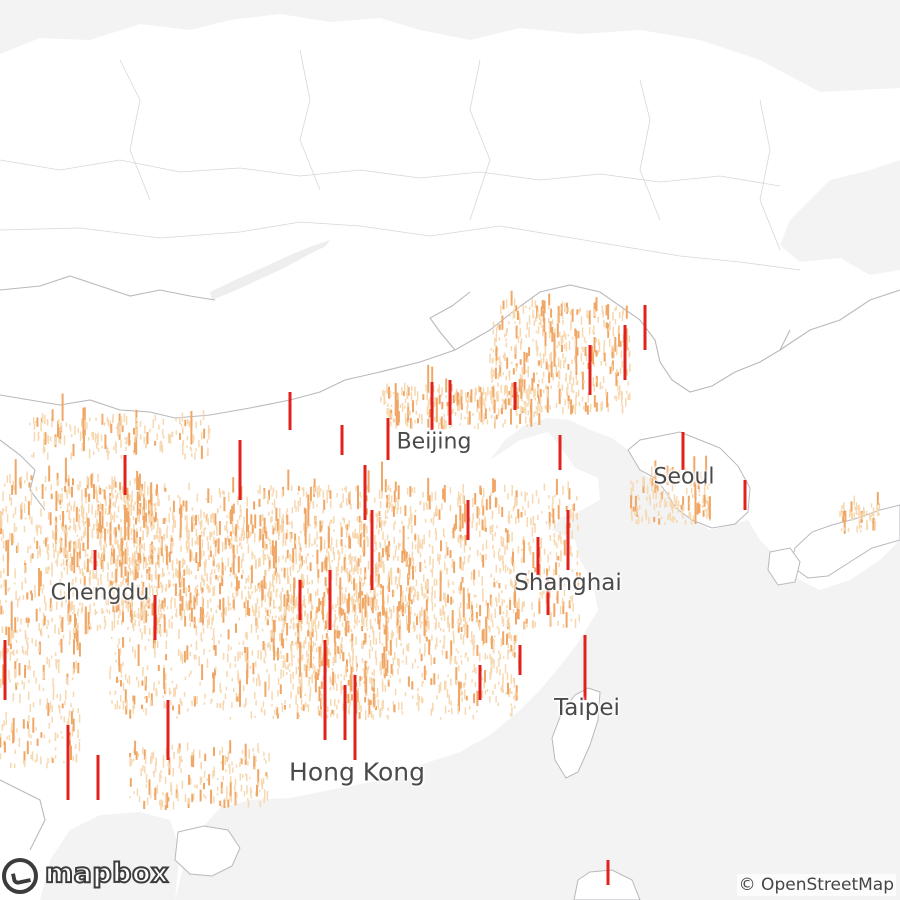  I want to click on arctic-ocean, so click(450, 46).